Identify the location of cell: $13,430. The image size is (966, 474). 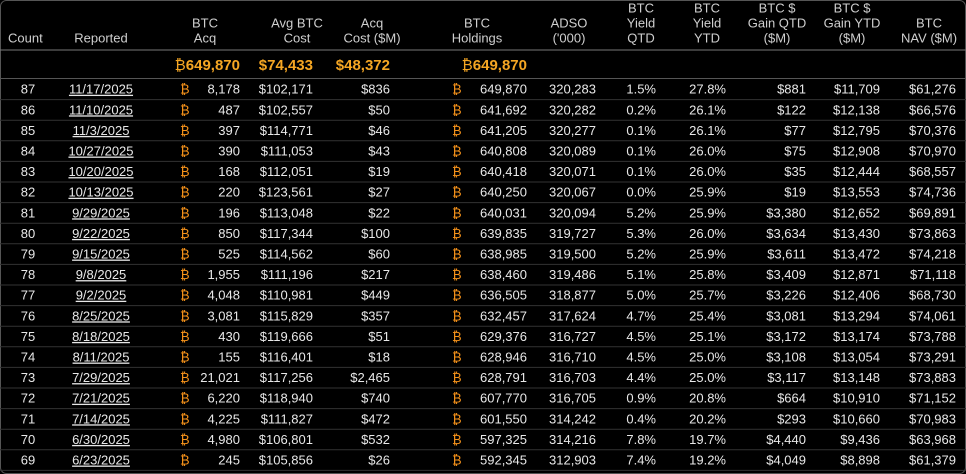
(856, 233).